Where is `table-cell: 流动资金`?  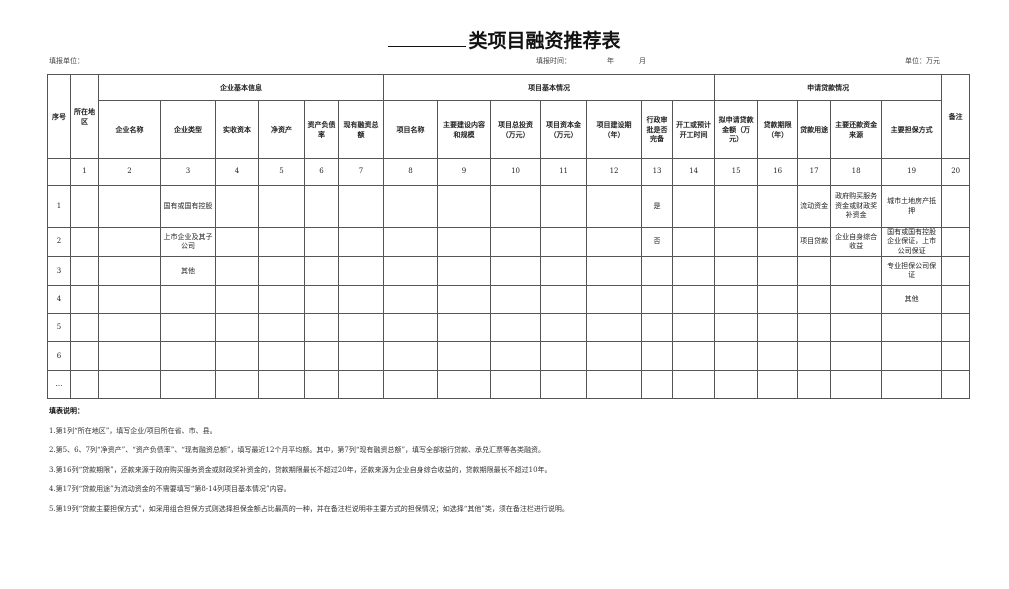
table-cell: 流动资金 is located at coordinates (814, 206).